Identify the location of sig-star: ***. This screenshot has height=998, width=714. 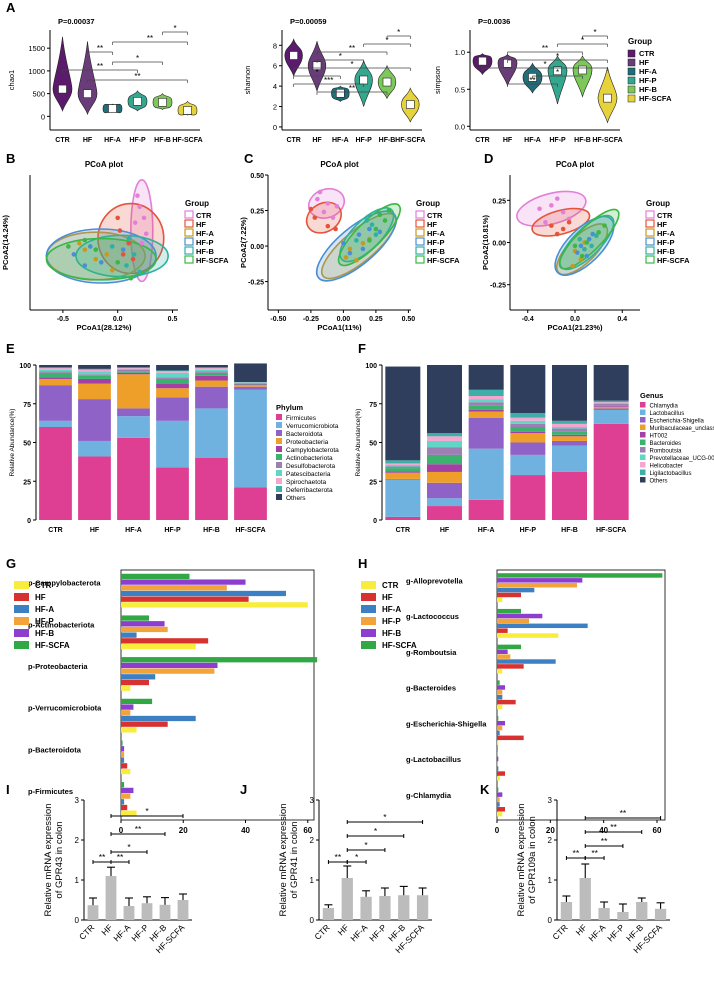
(328, 80).